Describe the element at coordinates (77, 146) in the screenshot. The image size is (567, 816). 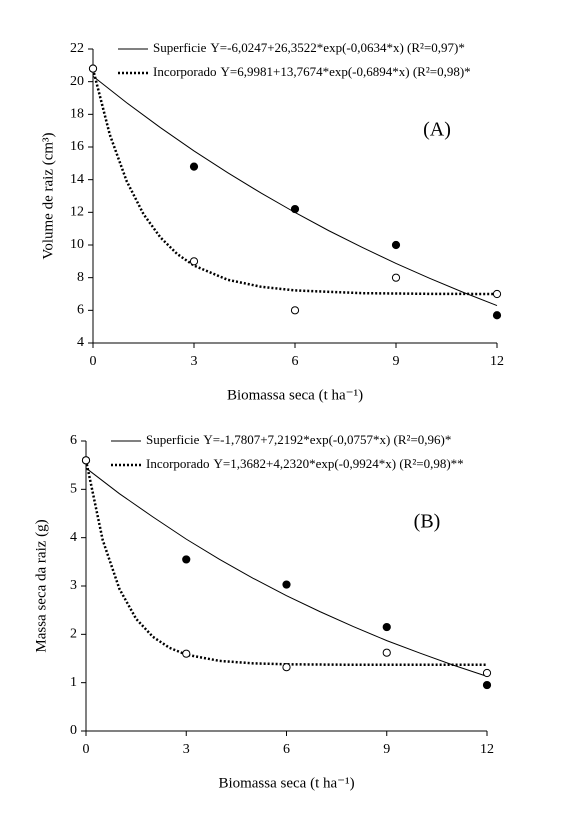
I see `y-tick-label: 16` at that location.